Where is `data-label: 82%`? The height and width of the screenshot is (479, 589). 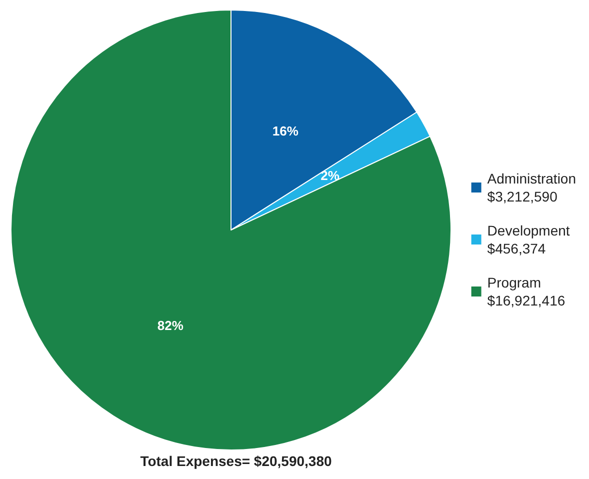
data-label: 82% is located at coordinates (170, 325).